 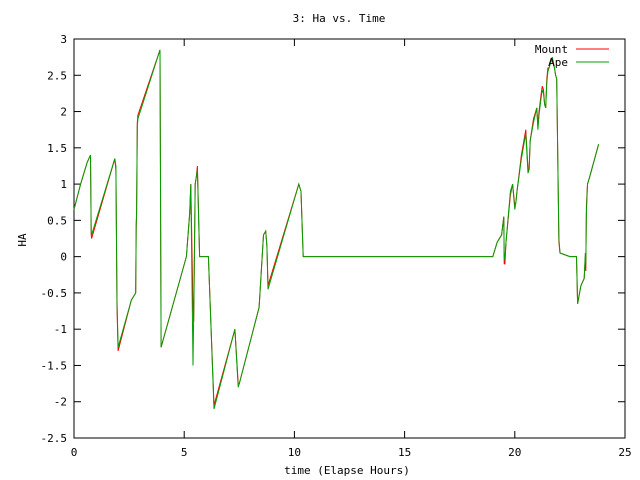 I want to click on x-tick-label: 15, so click(x=404, y=452).